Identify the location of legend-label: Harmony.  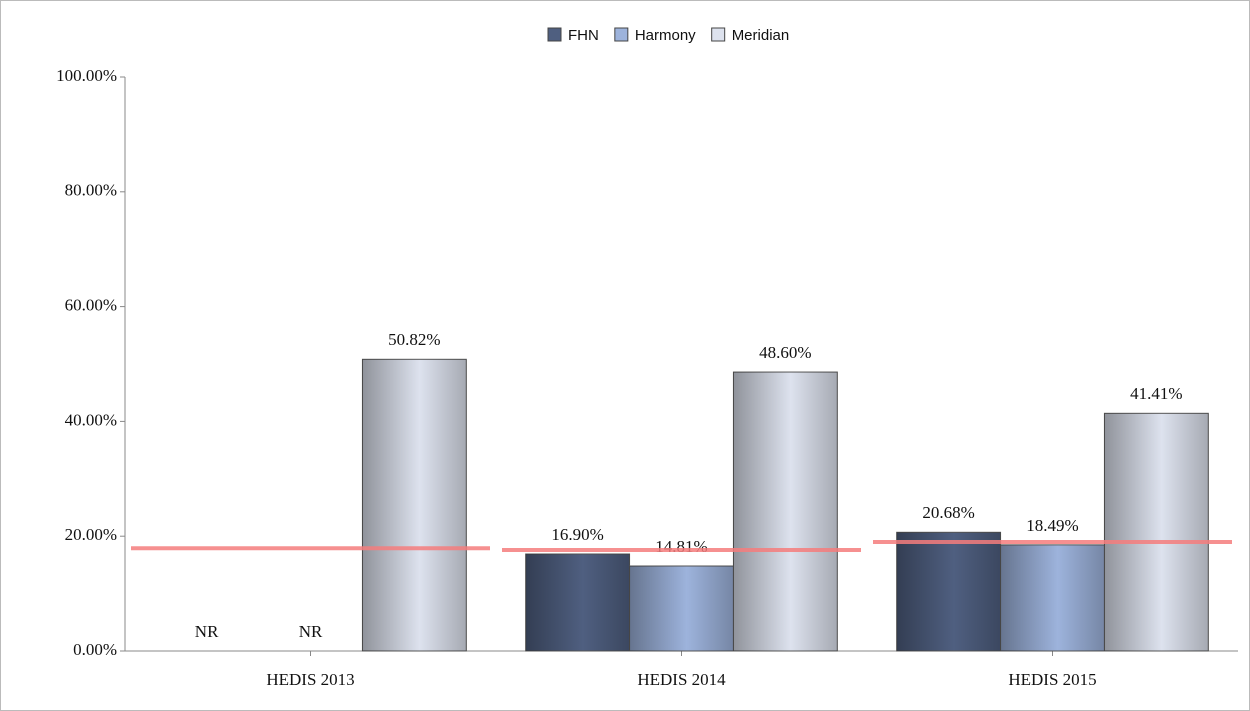
(665, 35).